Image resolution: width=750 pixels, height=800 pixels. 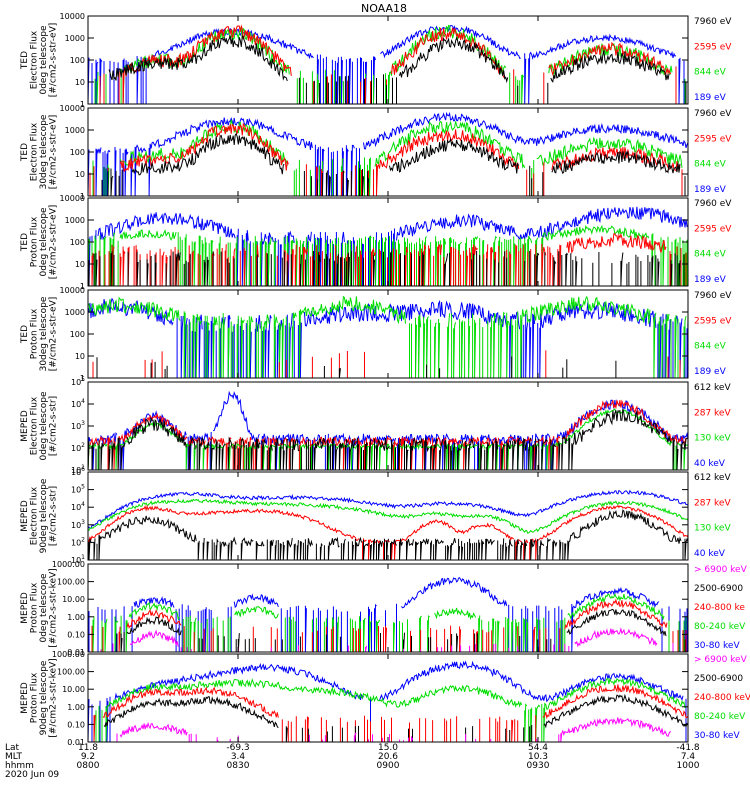 I want to click on series-line-red, so click(x=386, y=364).